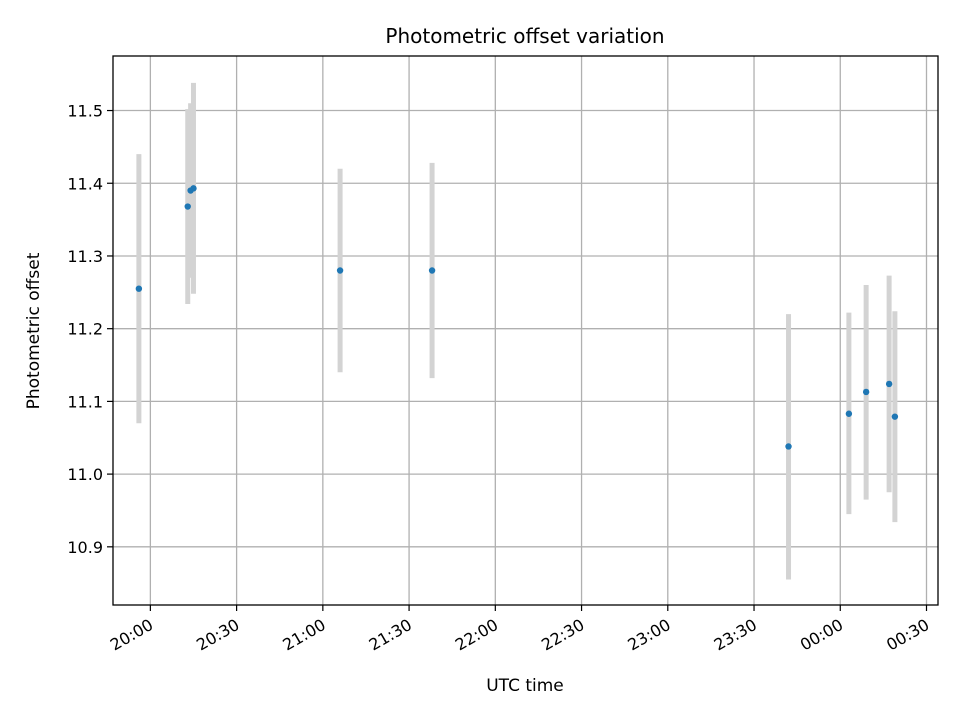 This screenshot has height=720, width=960. I want to click on y-tick-label: 11.5, so click(85, 111).